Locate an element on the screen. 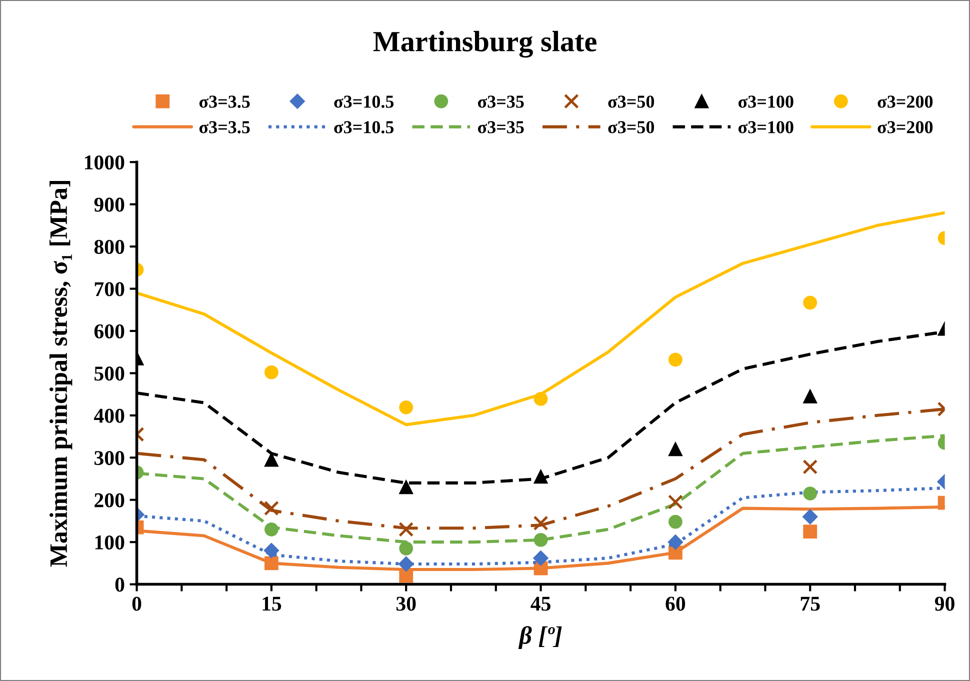  x-tick-label: 60 is located at coordinates (676, 603).